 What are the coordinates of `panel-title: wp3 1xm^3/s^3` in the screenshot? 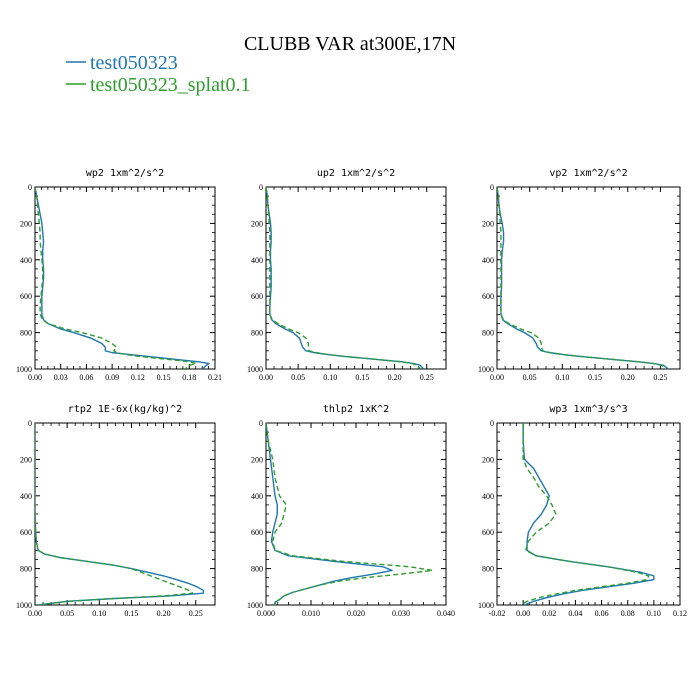 It's located at (588, 409).